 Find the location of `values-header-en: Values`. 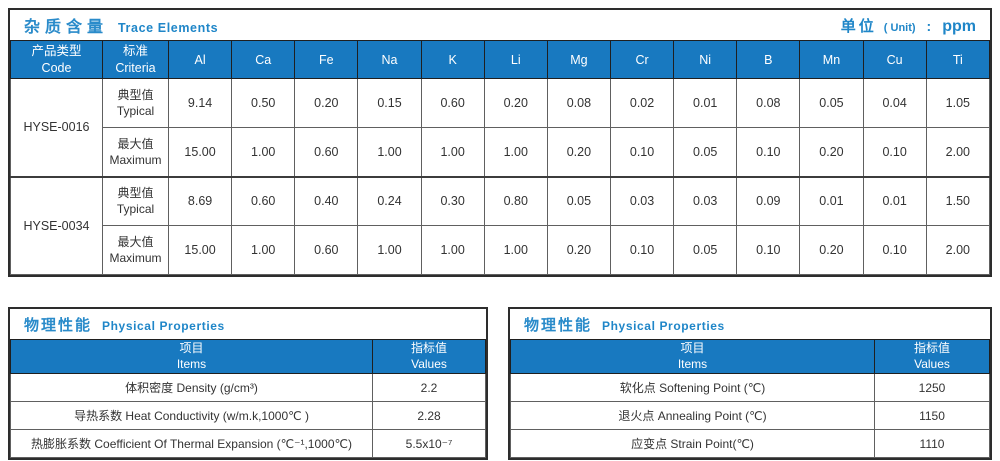

values-header-en: Values is located at coordinates (932, 363).